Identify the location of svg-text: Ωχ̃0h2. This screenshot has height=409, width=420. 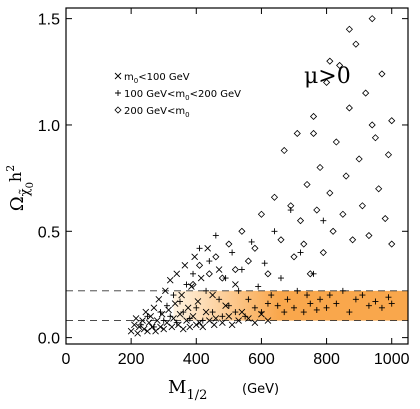
(20, 188).